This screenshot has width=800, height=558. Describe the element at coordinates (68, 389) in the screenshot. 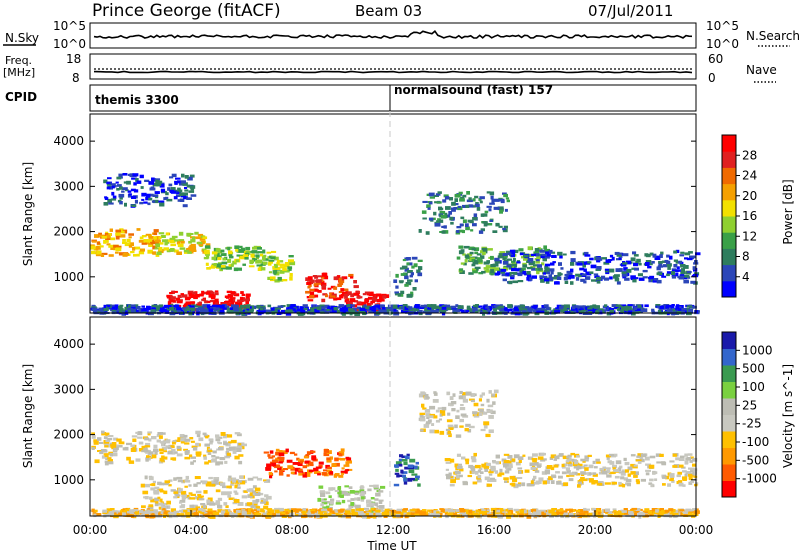

I see `y-tick-label: 3000` at that location.